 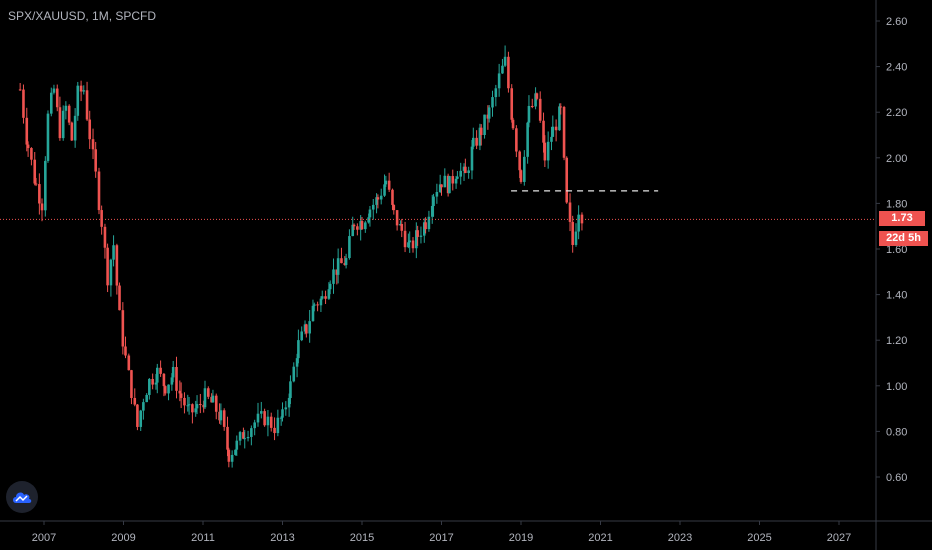 I want to click on cloud-logo-icon, so click(x=22, y=497).